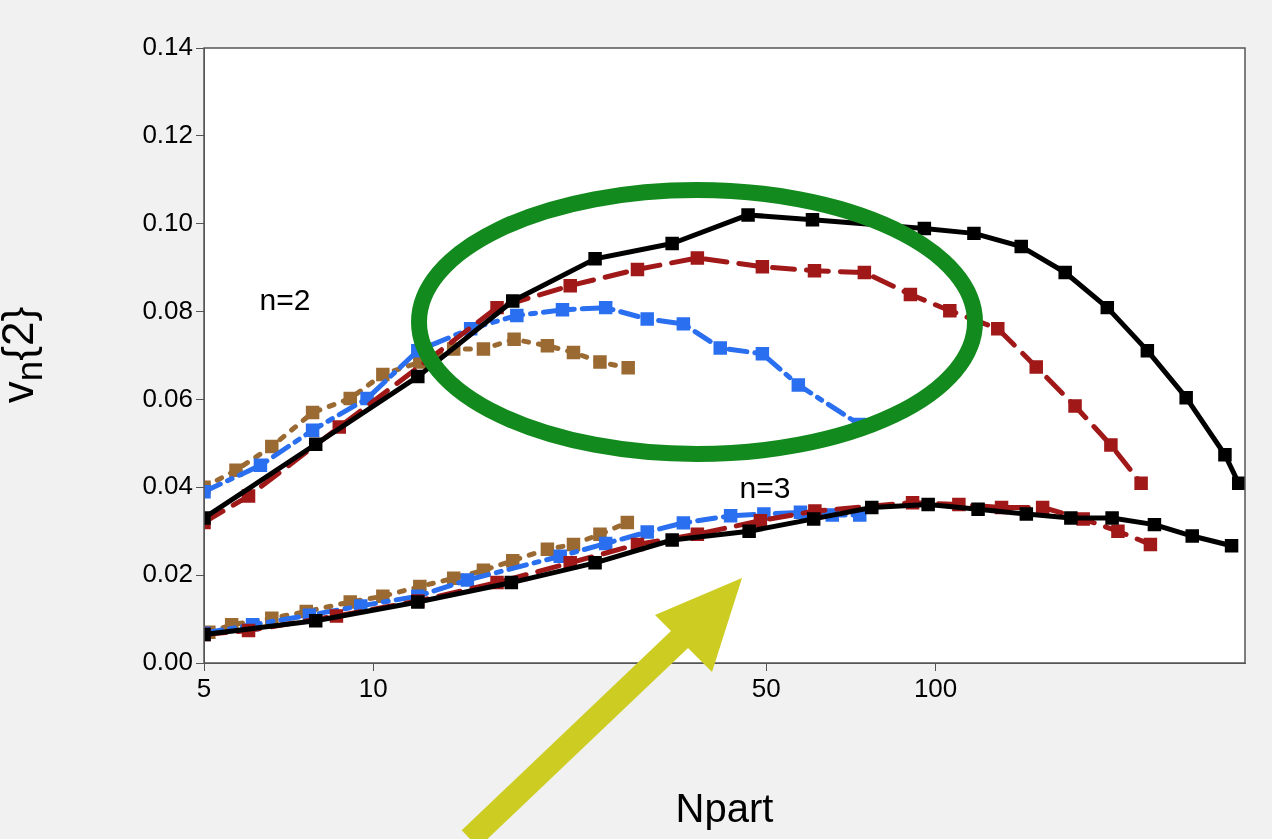  I want to click on y-tick-label: 0.00, so click(167, 661).